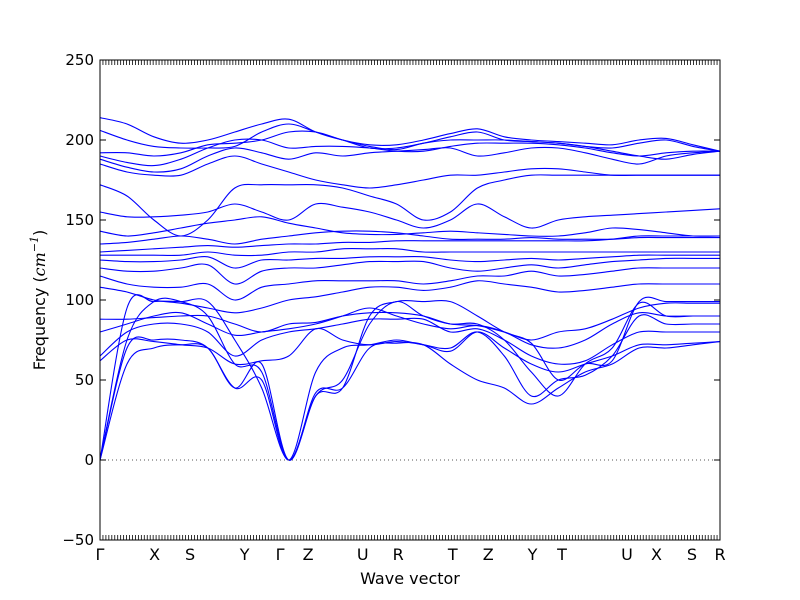 This screenshot has width=800, height=600. I want to click on high-symmetry-label-5: Γ, so click(280, 554).